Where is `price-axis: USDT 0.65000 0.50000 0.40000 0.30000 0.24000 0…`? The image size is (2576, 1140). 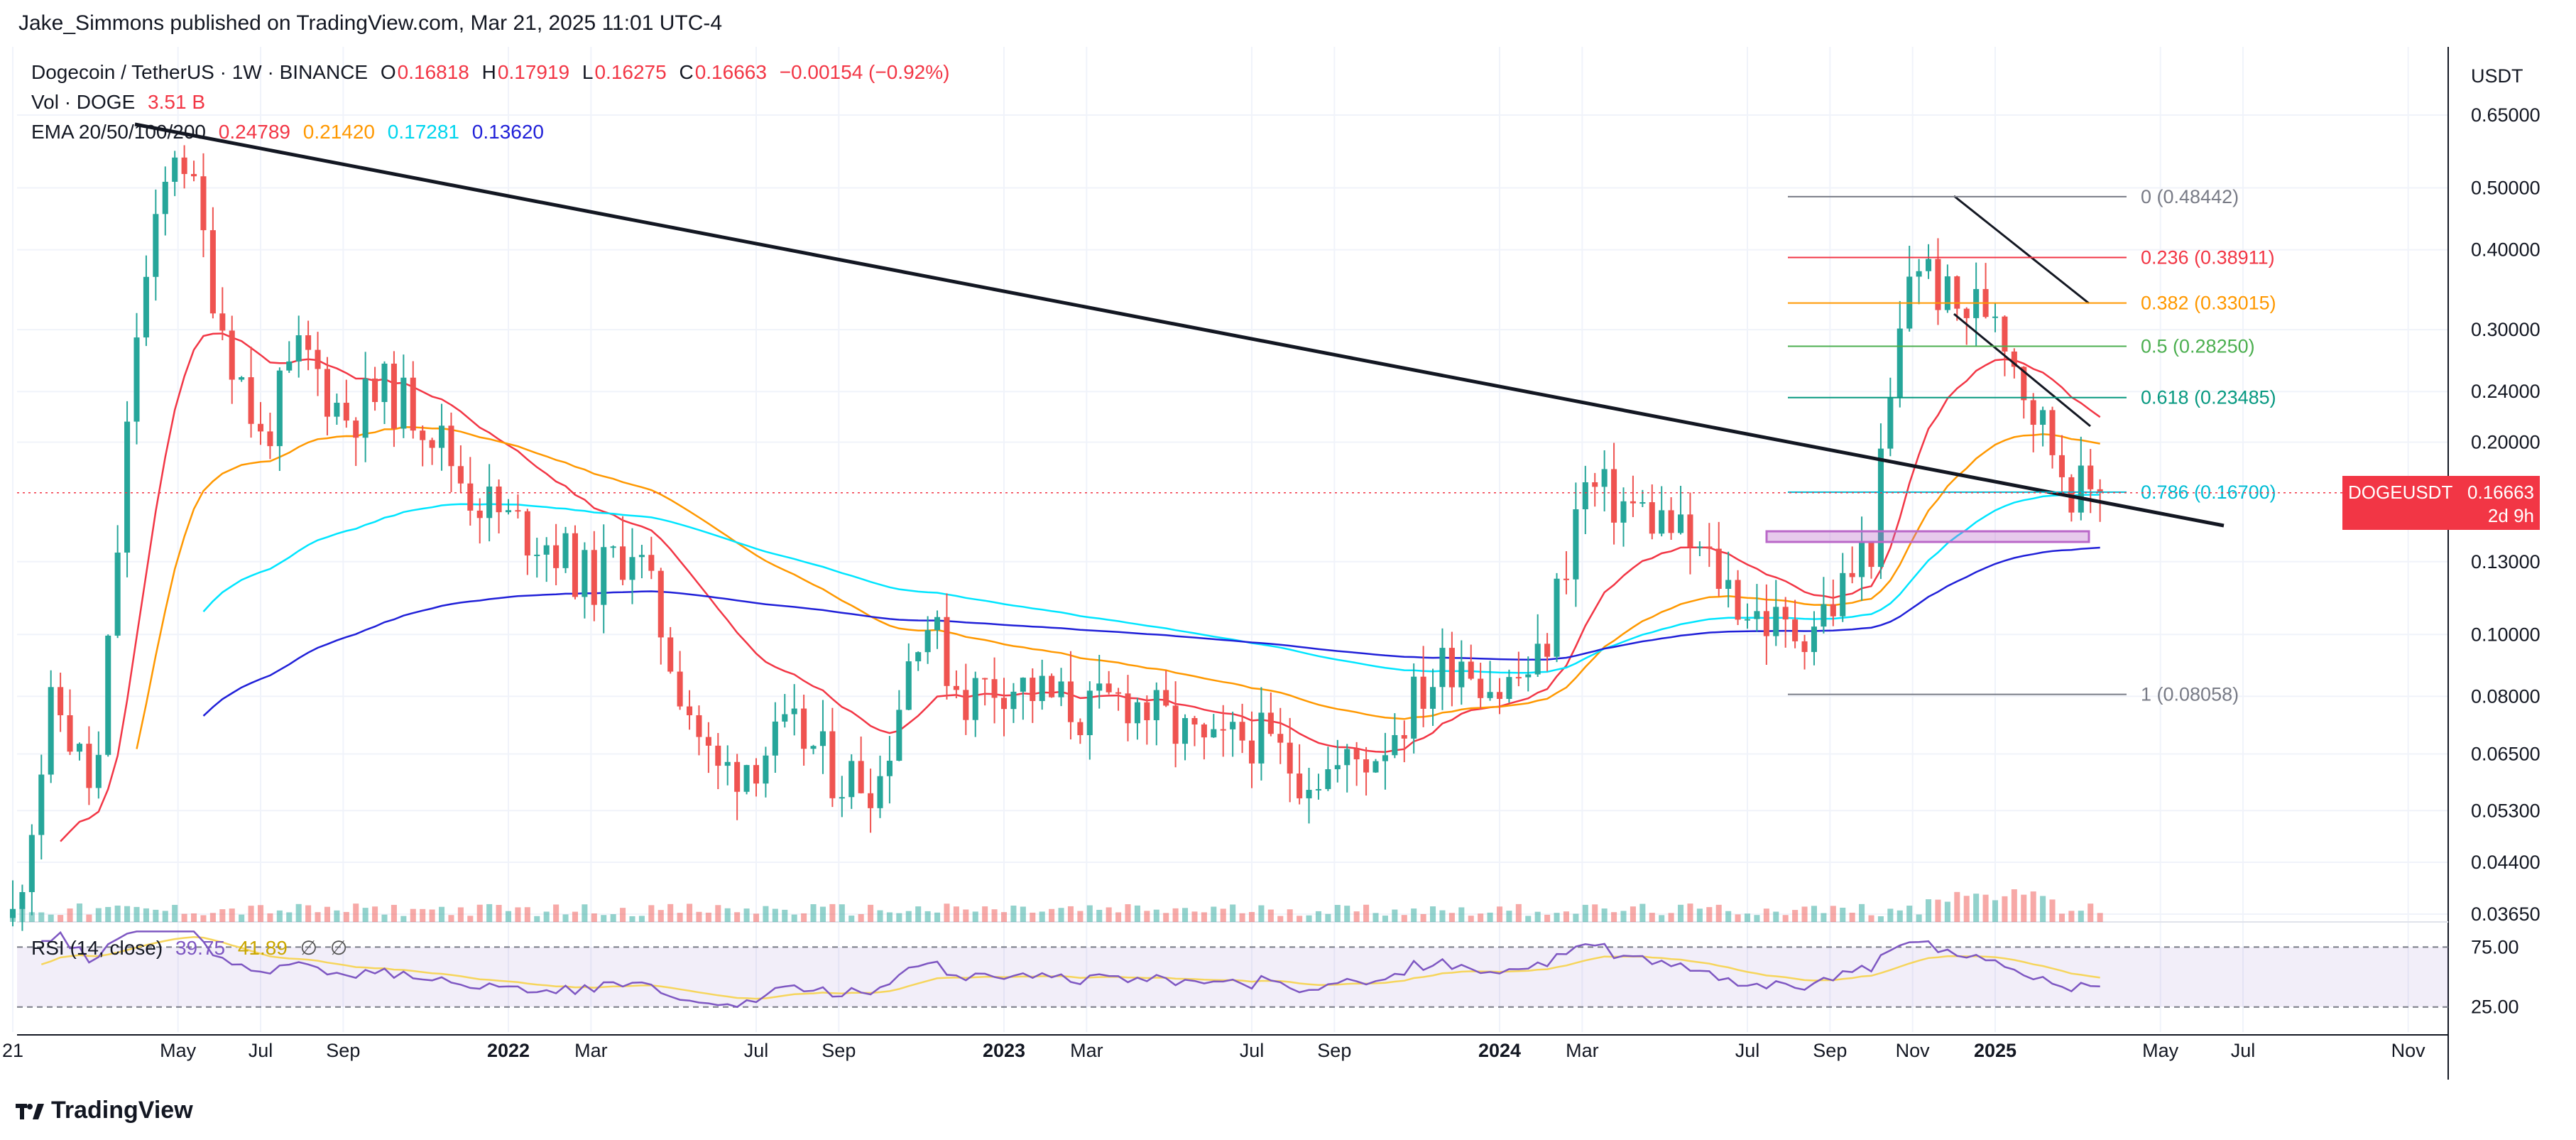
price-axis: USDT 0.65000 0.50000 0.40000 0.30000 0.24000 0… is located at coordinates (2505, 541).